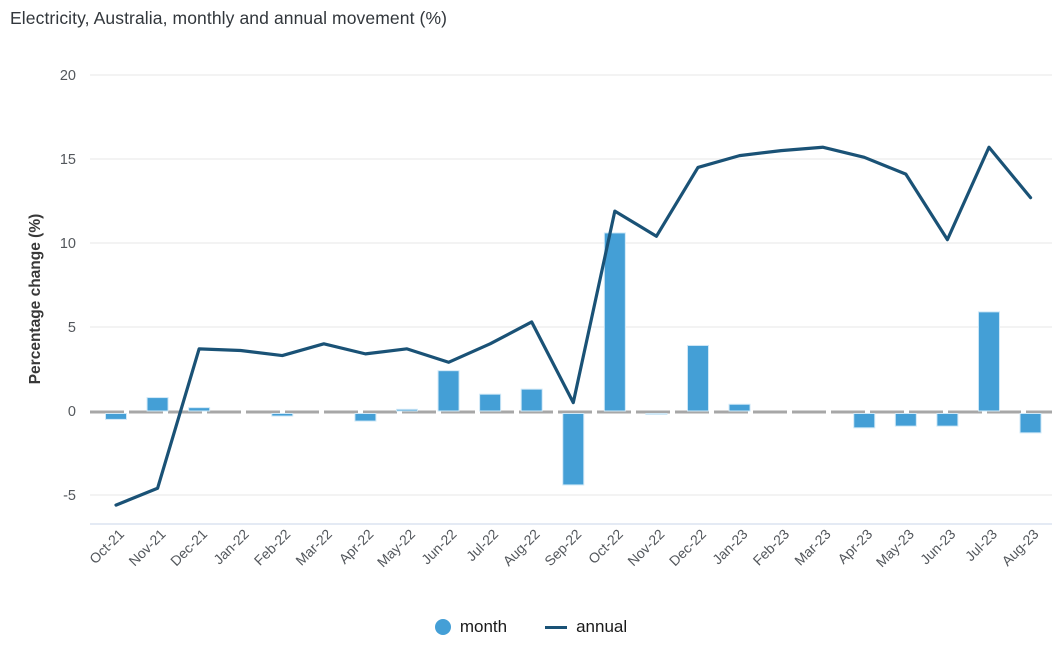  Describe the element at coordinates (35, 299) in the screenshot. I see `y-axis-title: Percentage change (%)` at that location.